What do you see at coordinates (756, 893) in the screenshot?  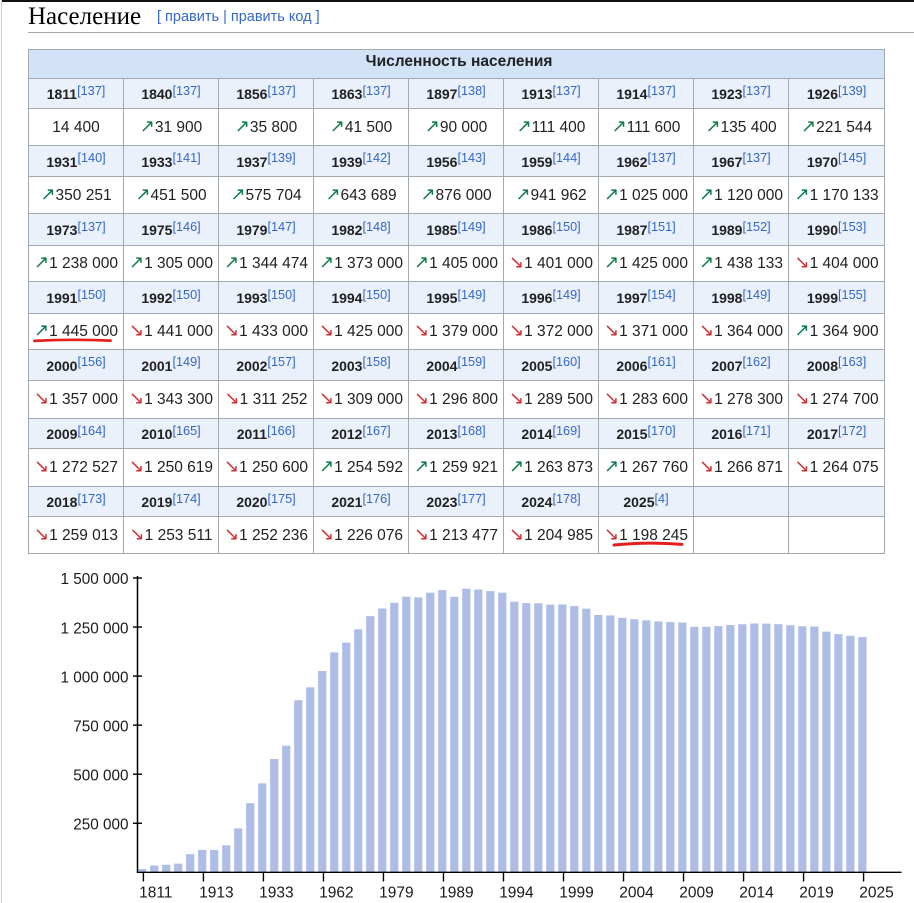 I see `svg-text: 2014` at bounding box center [756, 893].